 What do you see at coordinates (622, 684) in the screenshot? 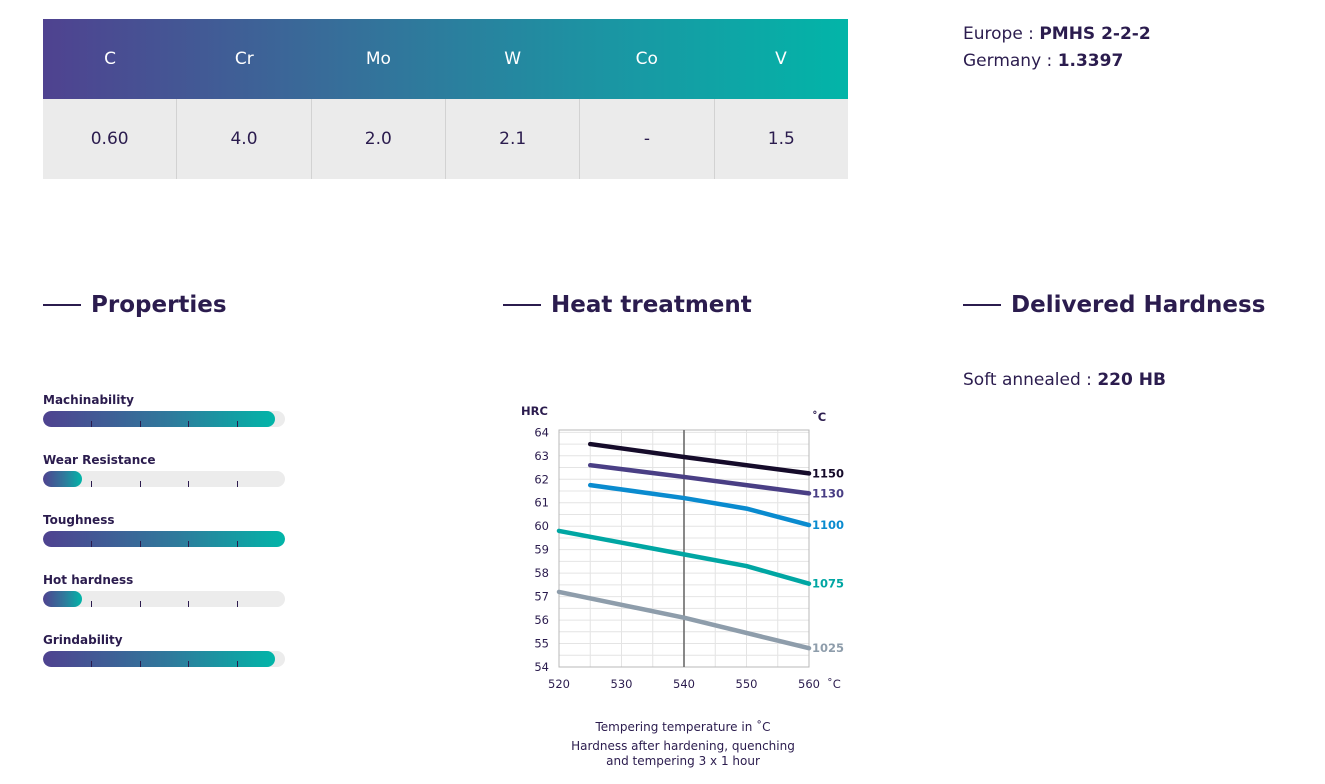
I see `x-tick-label: 530` at bounding box center [622, 684].